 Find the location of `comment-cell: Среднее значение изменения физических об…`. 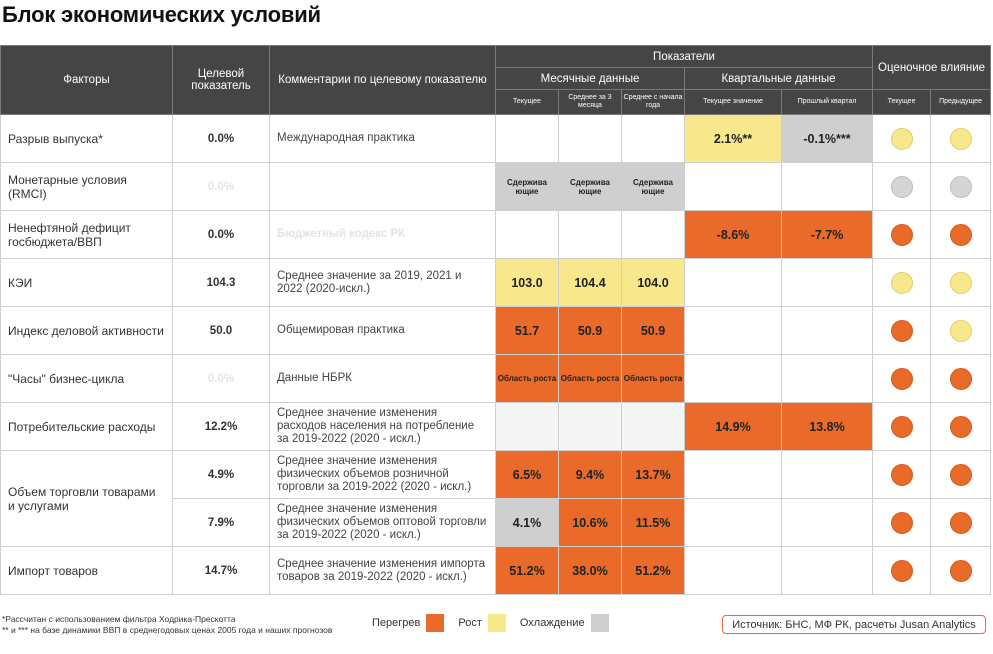

comment-cell: Среднее значение изменения физических об… is located at coordinates (382, 474).